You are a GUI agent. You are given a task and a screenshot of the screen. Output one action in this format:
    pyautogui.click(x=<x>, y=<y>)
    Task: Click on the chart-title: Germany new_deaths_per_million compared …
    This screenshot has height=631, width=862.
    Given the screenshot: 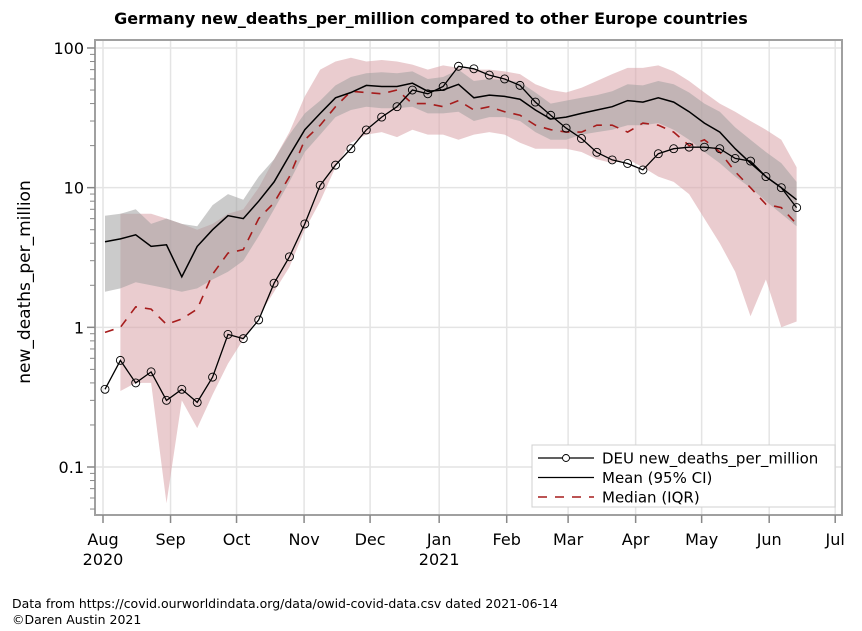 What is the action you would take?
    pyautogui.click(x=431, y=18)
    